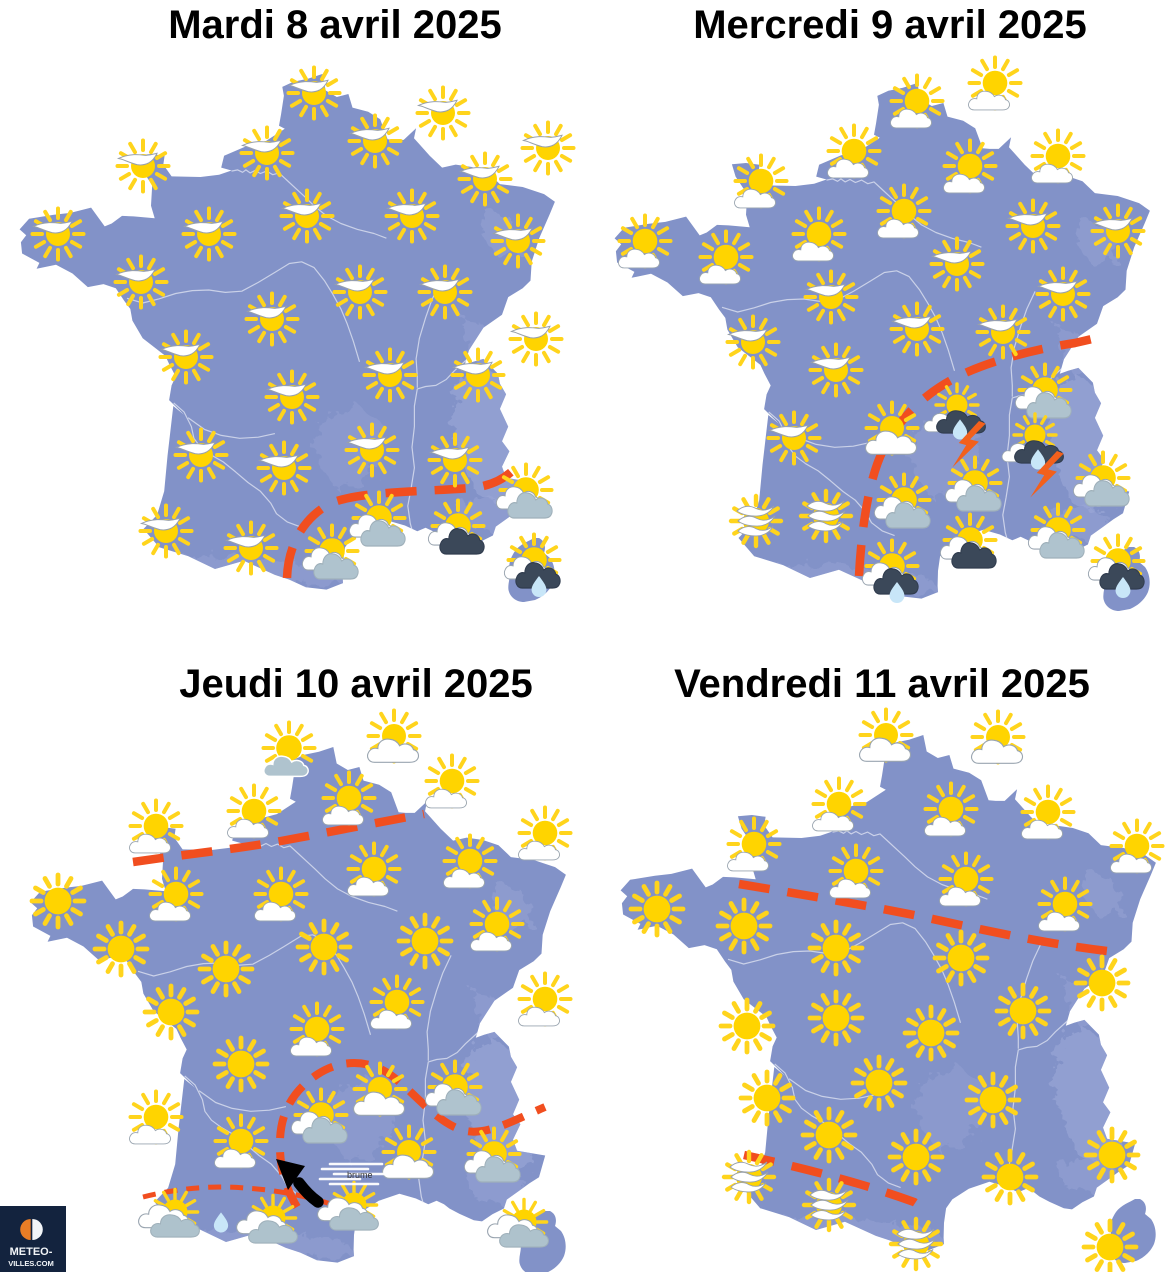  I want to click on svg-text: METEO-, so click(31, 1252).